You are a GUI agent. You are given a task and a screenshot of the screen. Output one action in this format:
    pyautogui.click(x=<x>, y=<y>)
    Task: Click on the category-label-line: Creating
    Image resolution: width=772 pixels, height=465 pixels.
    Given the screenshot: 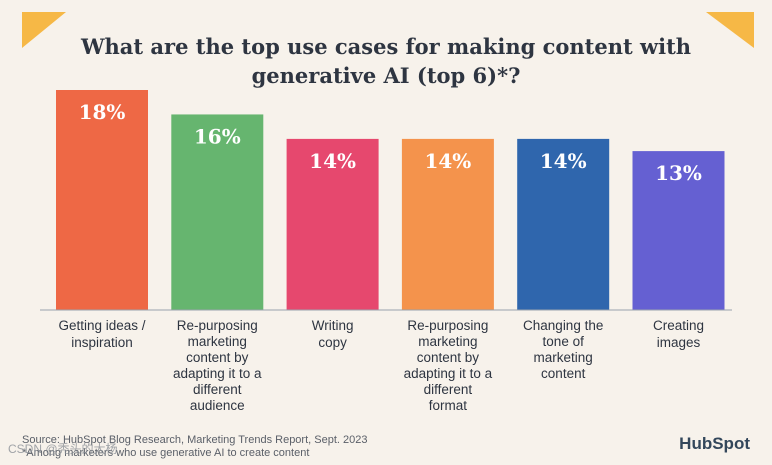 What is the action you would take?
    pyautogui.click(x=678, y=325)
    